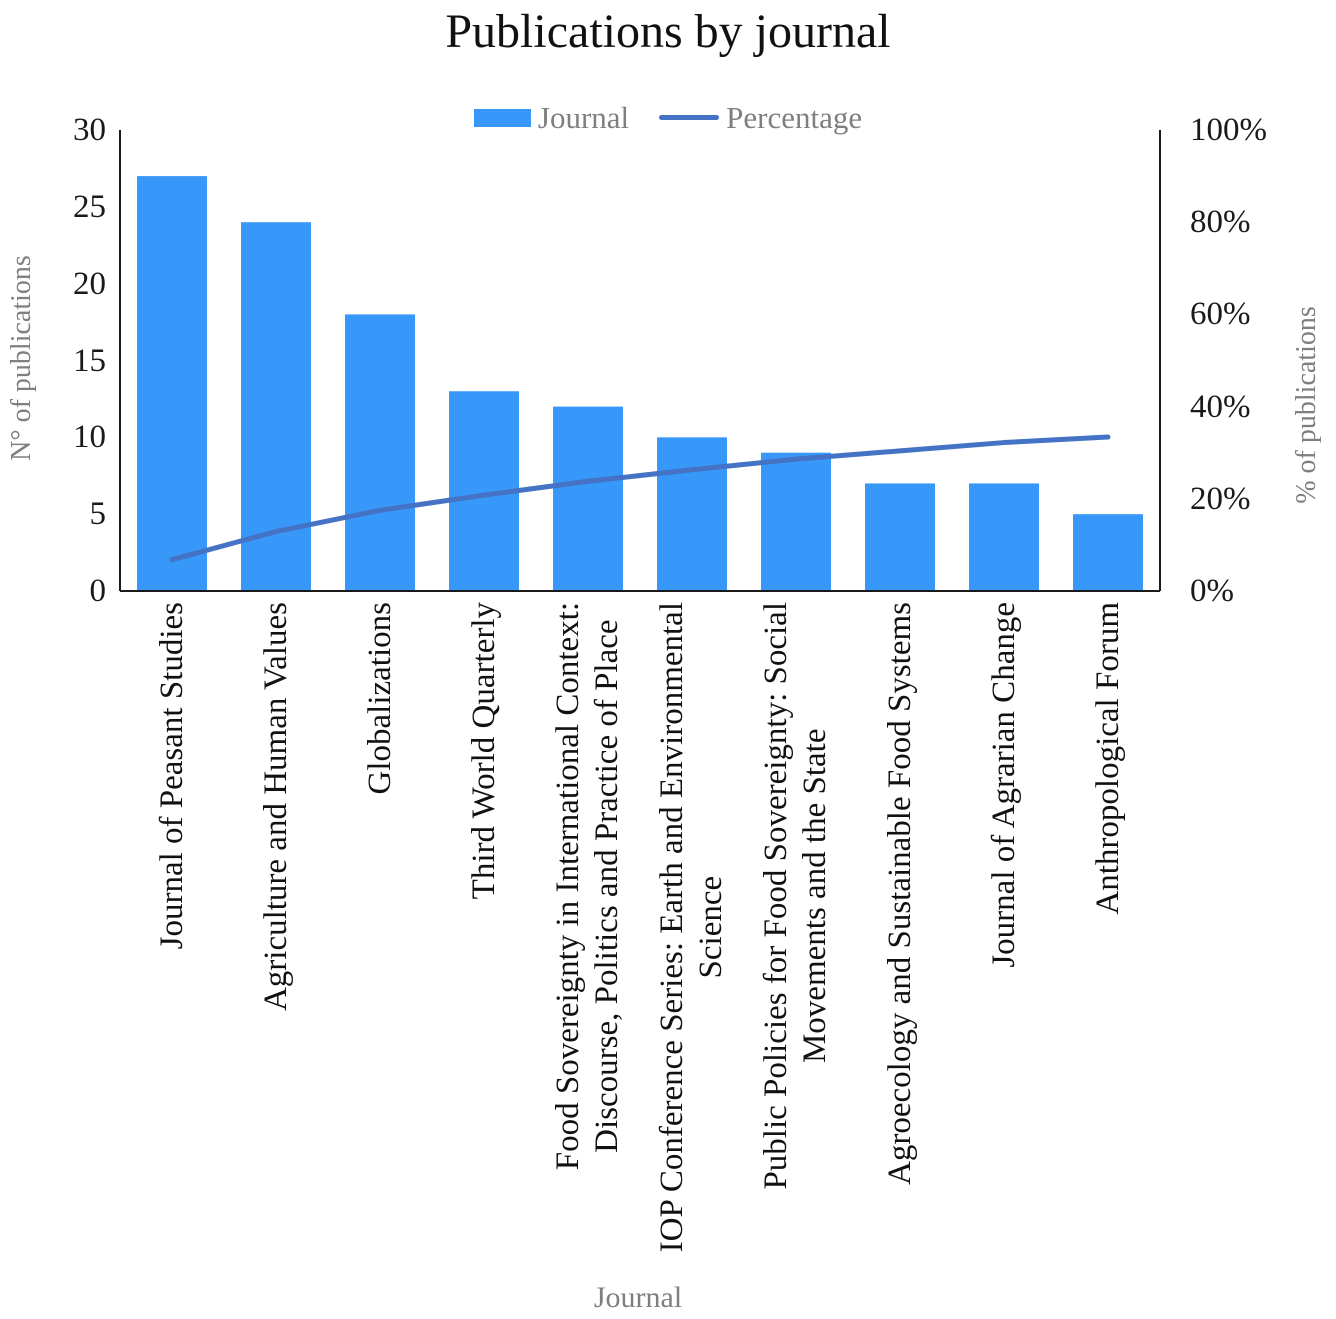 This screenshot has width=1336, height=1319. What do you see at coordinates (689, 117) in the screenshot?
I see `line-swatch-icon` at bounding box center [689, 117].